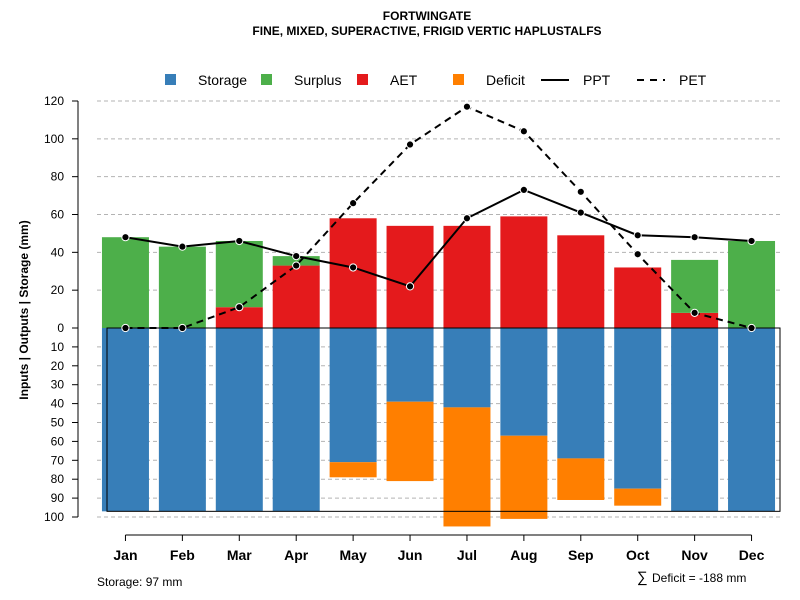 The height and width of the screenshot is (600, 800). Describe the element at coordinates (438, 238) in the screenshot. I see `ppt-line` at that location.